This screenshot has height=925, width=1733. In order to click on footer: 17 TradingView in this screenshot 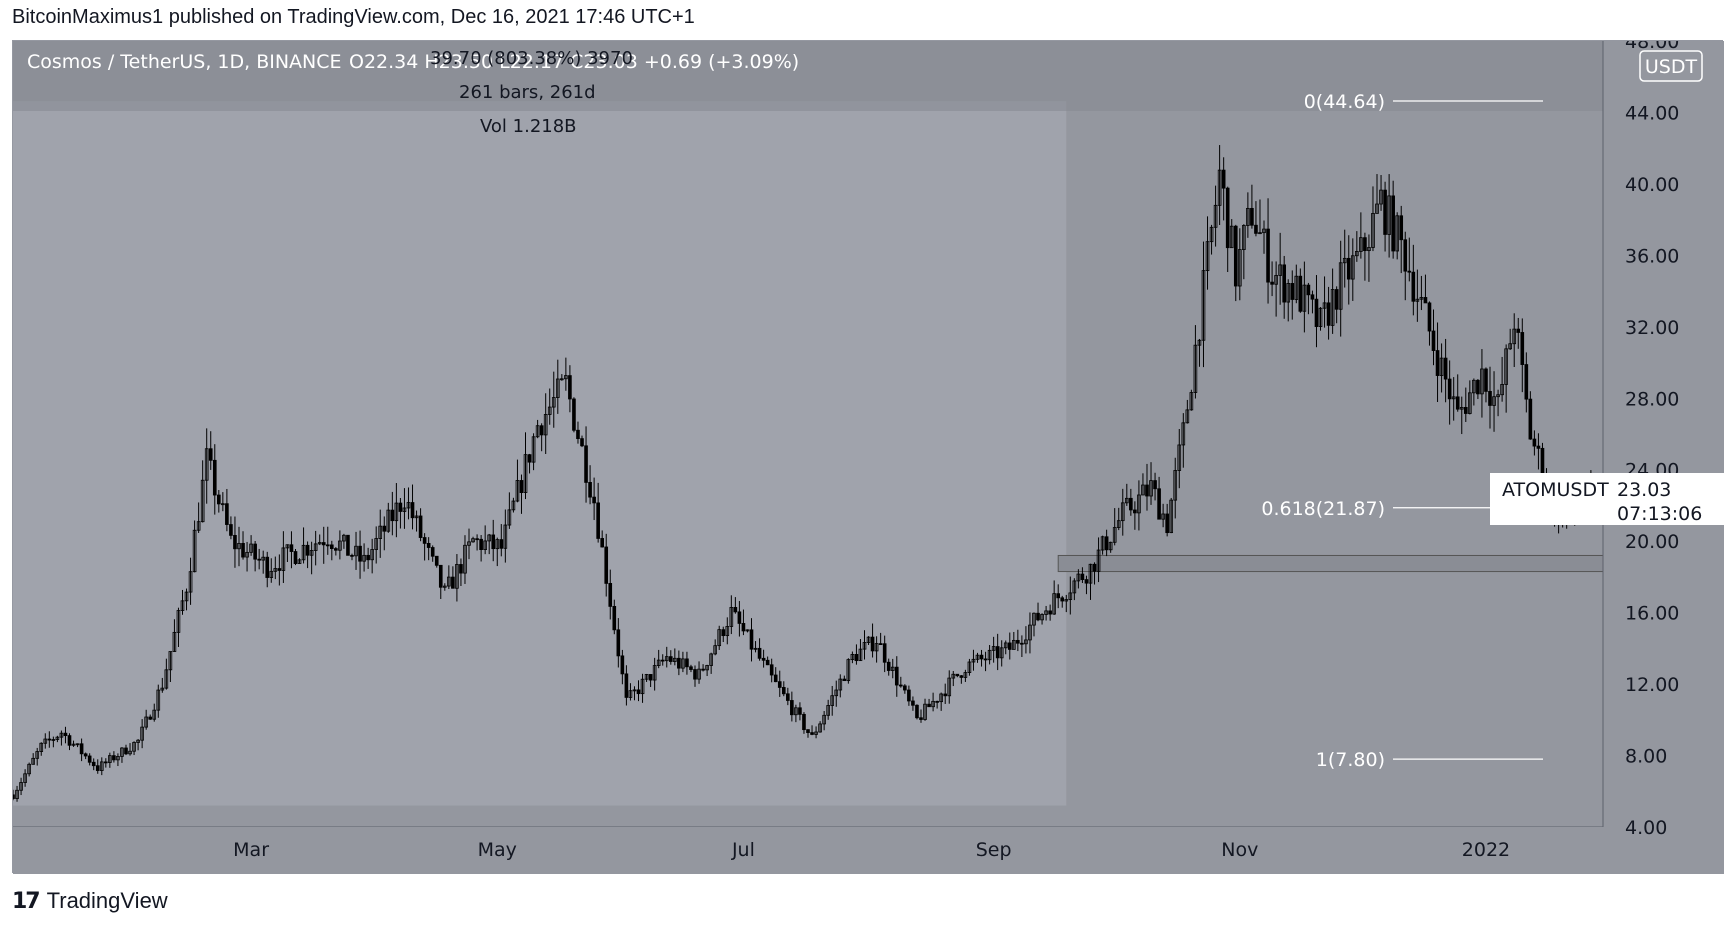, I will do `click(90, 901)`.